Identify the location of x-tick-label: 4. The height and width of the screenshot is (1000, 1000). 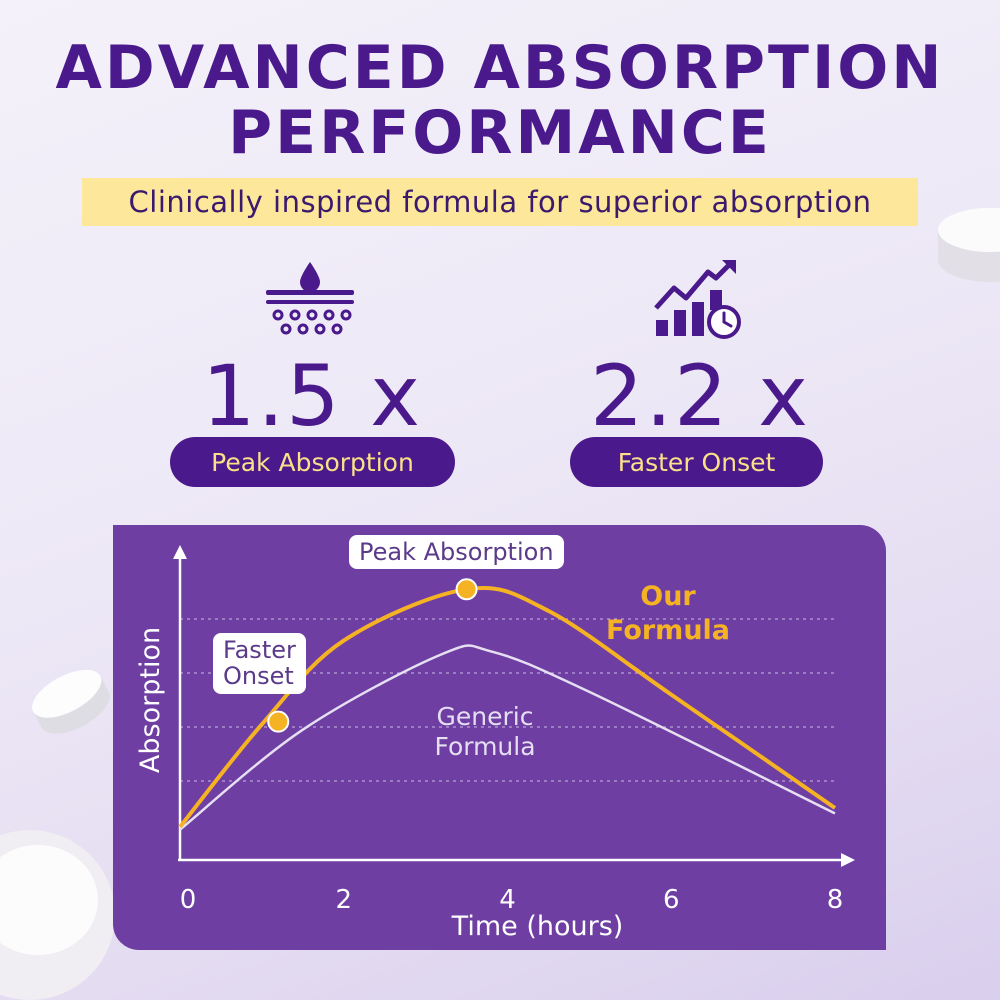
(507, 900).